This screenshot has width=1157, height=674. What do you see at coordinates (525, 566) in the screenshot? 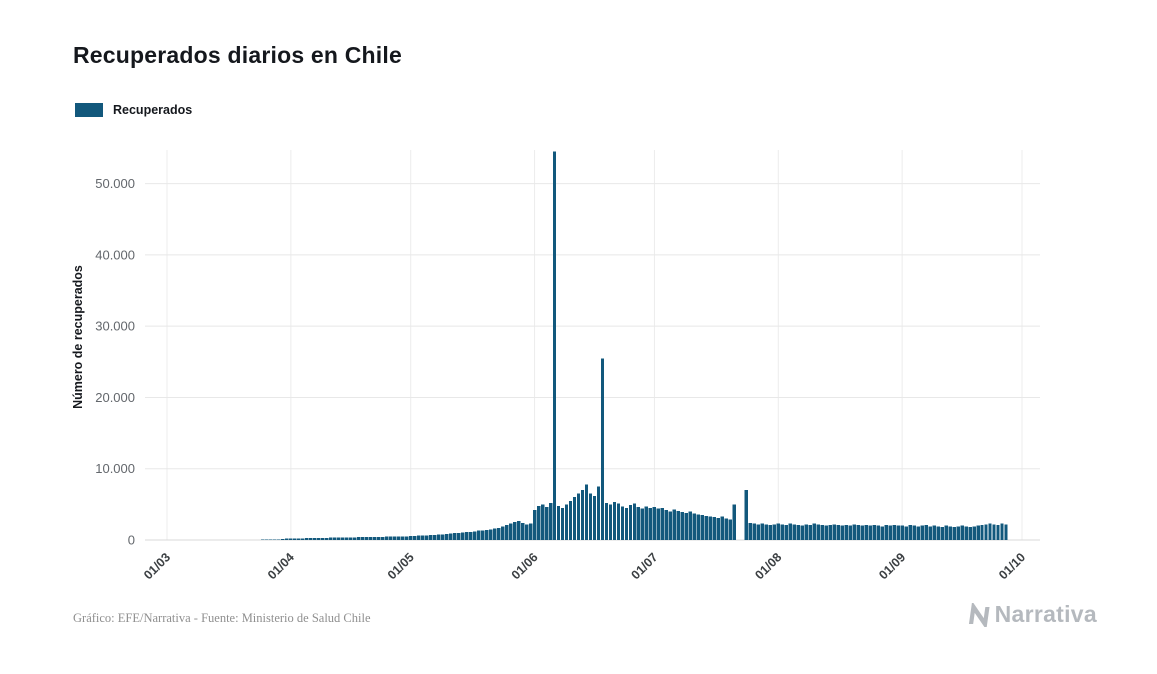
I see `x-tick-label: 01/06` at bounding box center [525, 566].